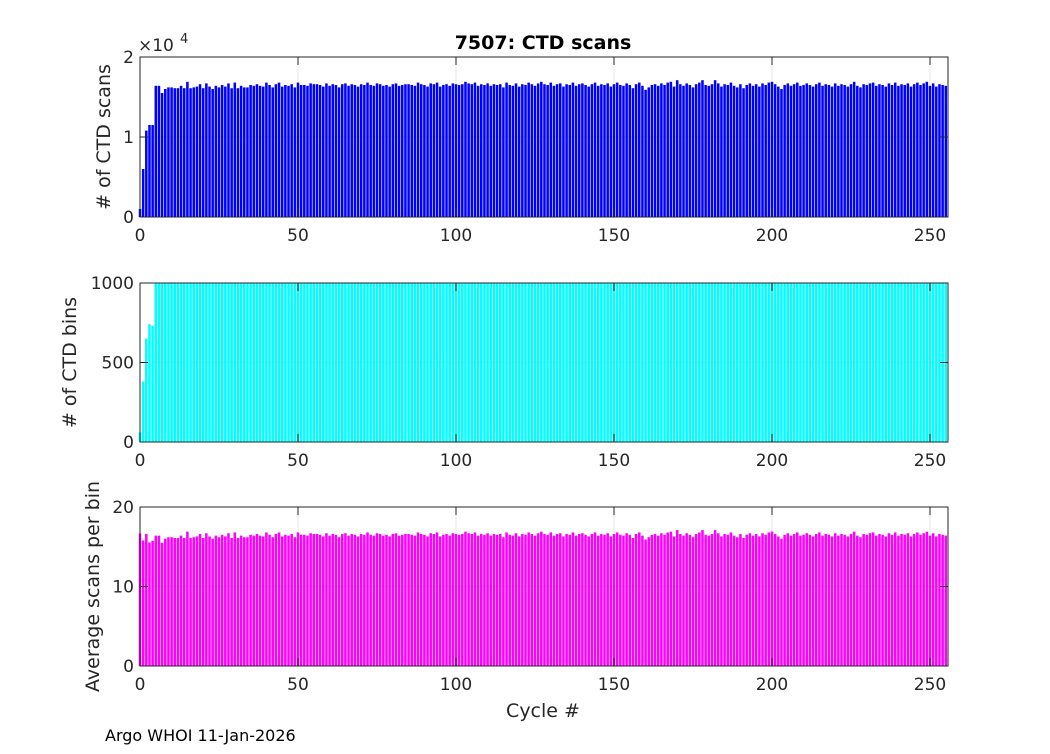 The height and width of the screenshot is (754, 1050). Describe the element at coordinates (614, 461) in the screenshot. I see `x-tick-label: 150` at that location.